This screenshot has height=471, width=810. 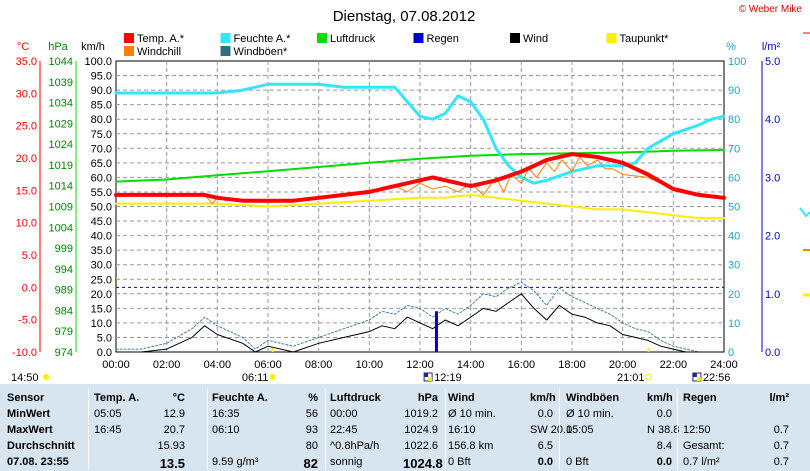 I want to click on pressure-tick-label: 979, so click(x=64, y=332).